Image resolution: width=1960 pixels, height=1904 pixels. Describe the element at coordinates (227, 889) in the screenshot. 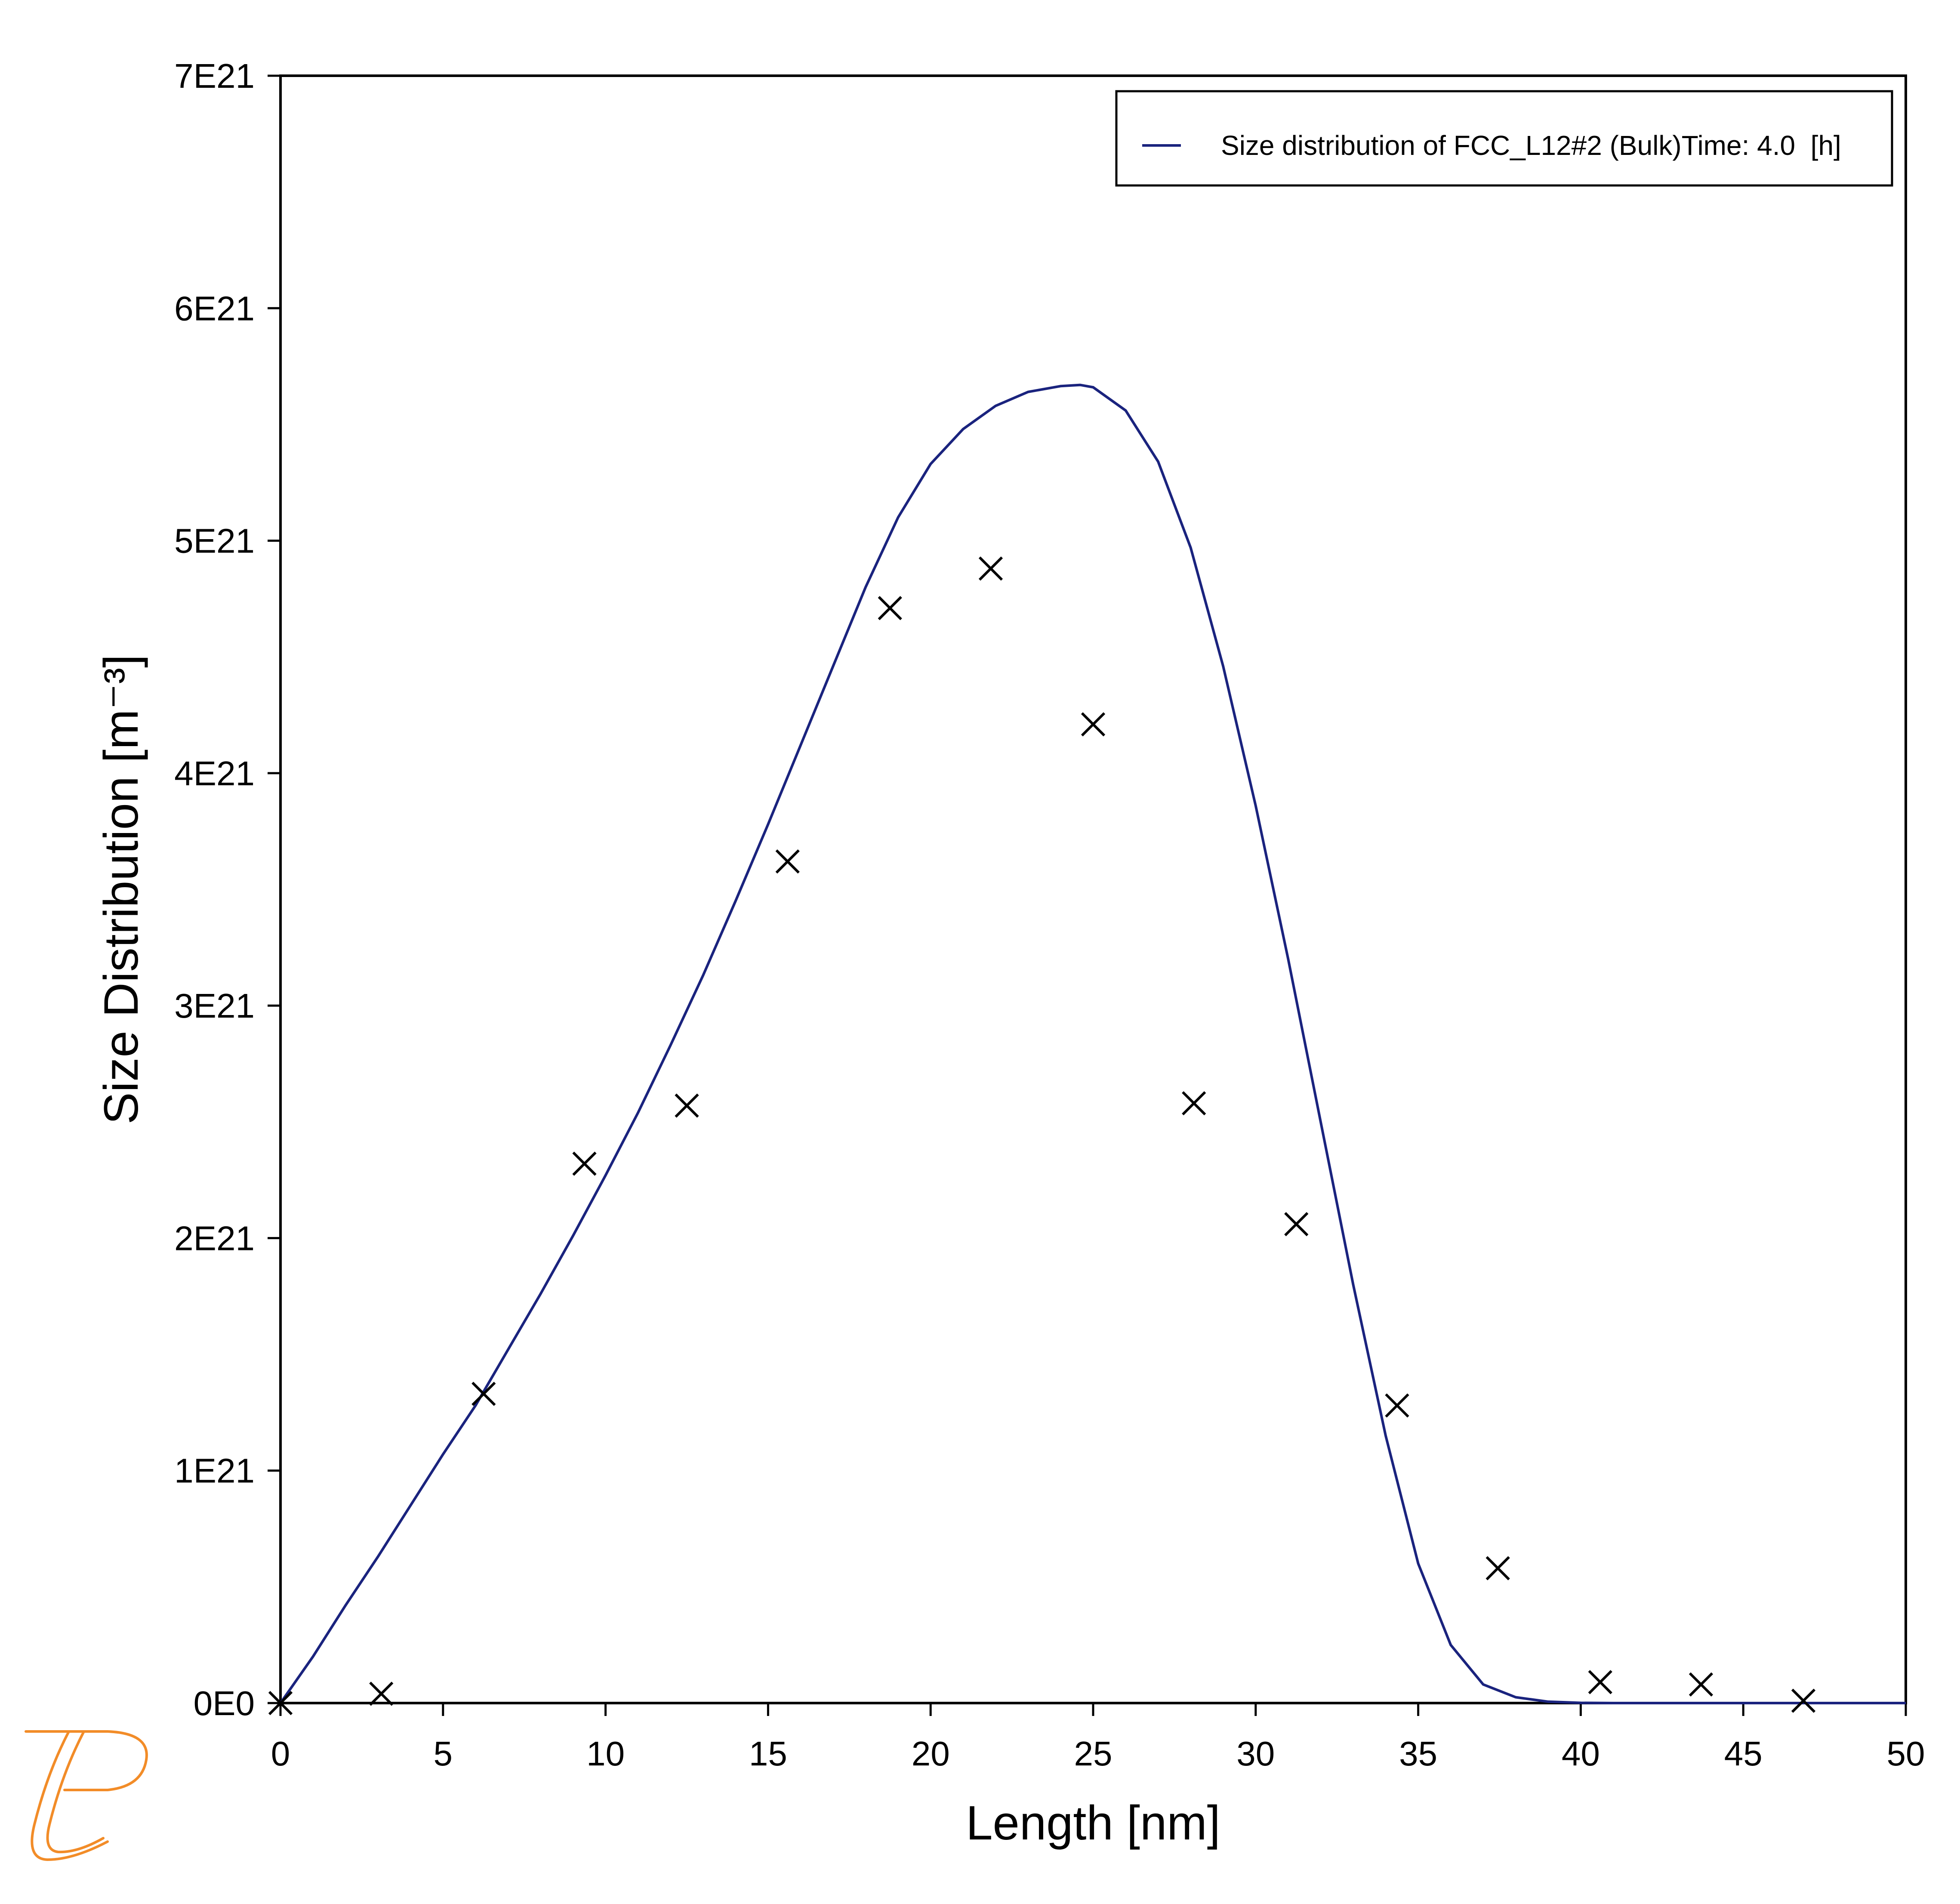

I see `y-axis-ticks: 0E0 1E21 2E21 3E21 4E21 5E21 6E21 7E21` at that location.